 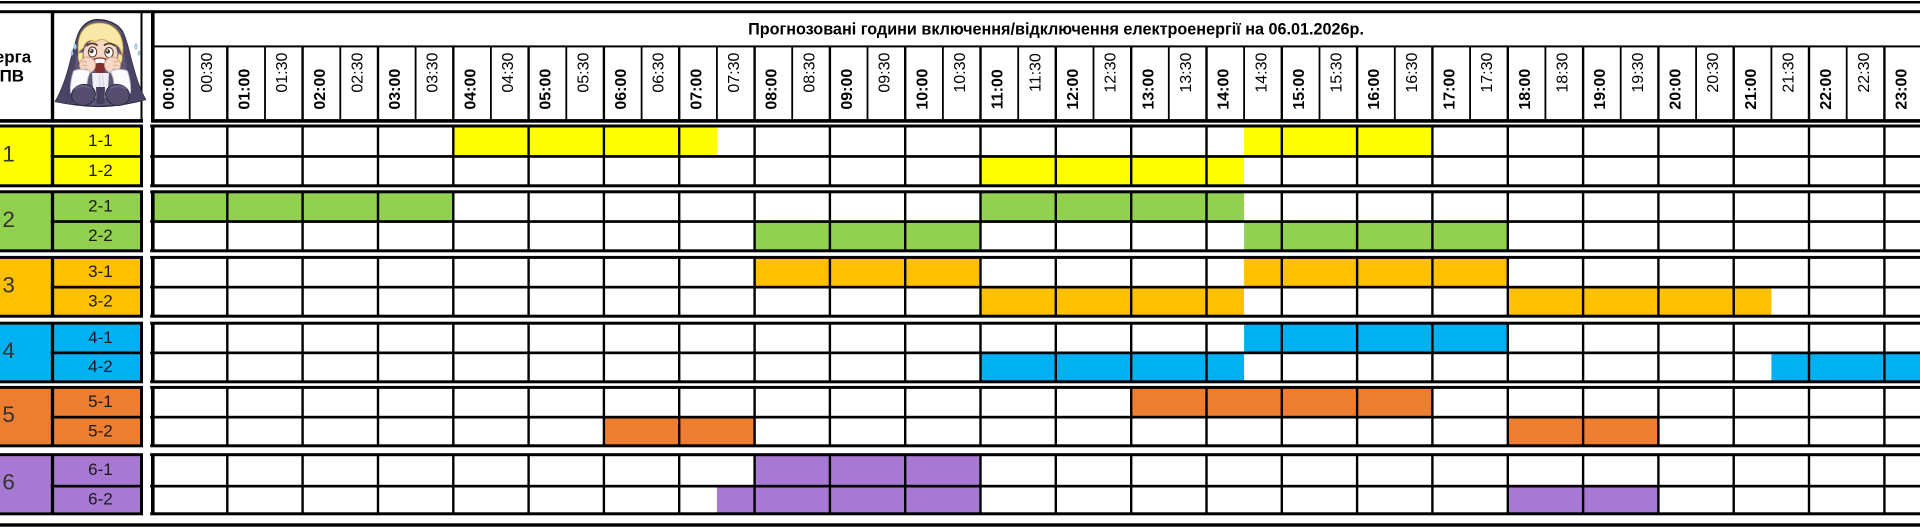 I want to click on svg-text: 6, so click(x=8, y=482).